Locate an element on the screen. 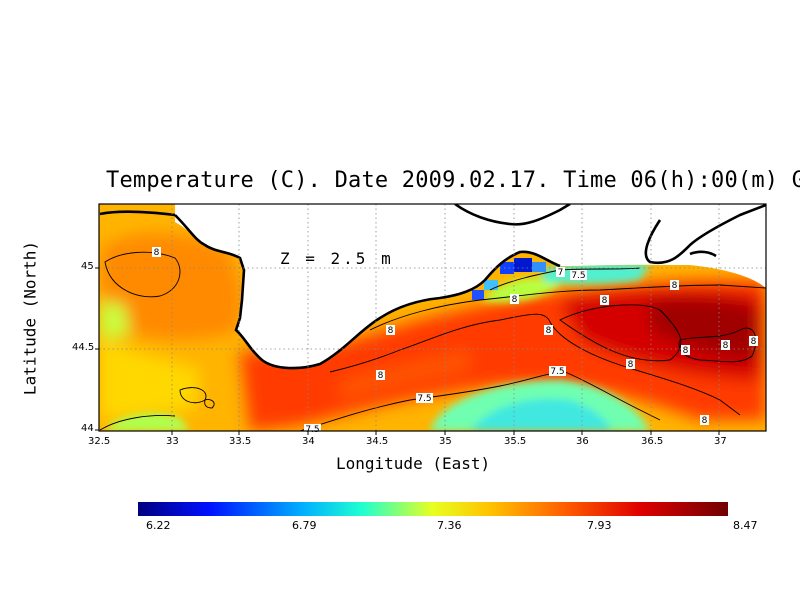 This screenshot has width=800, height=600. y-tick-label: 44.5 is located at coordinates (83, 347).